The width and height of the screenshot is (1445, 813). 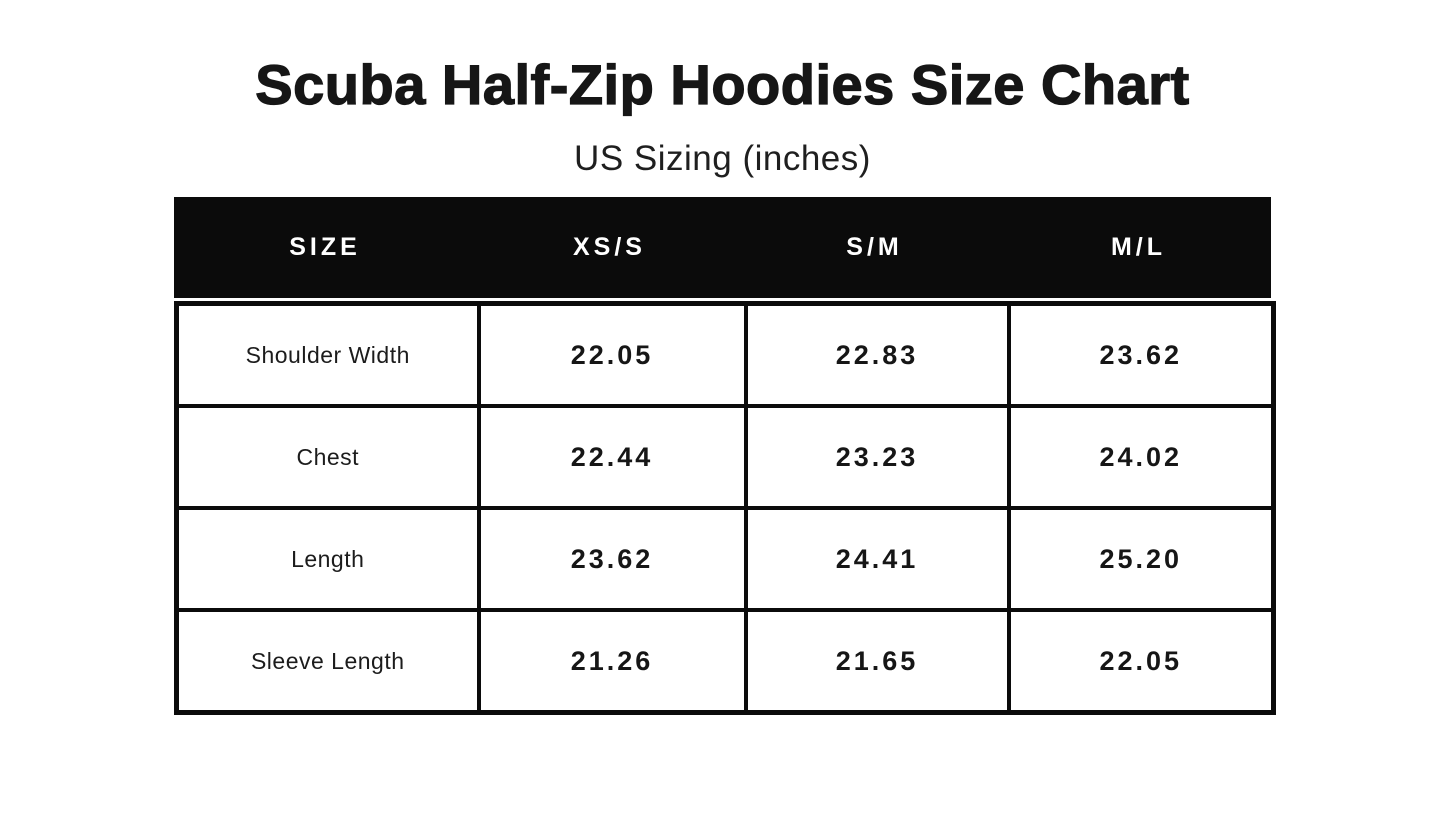 I want to click on chart-title: Scuba Half-Zip Hoodies Size Chart, so click(x=722, y=84).